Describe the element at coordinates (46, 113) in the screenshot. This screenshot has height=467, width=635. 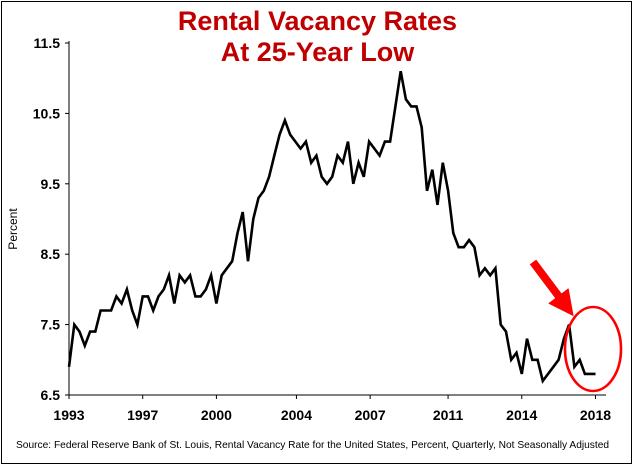
I see `y-tick-label: 10.5` at that location.